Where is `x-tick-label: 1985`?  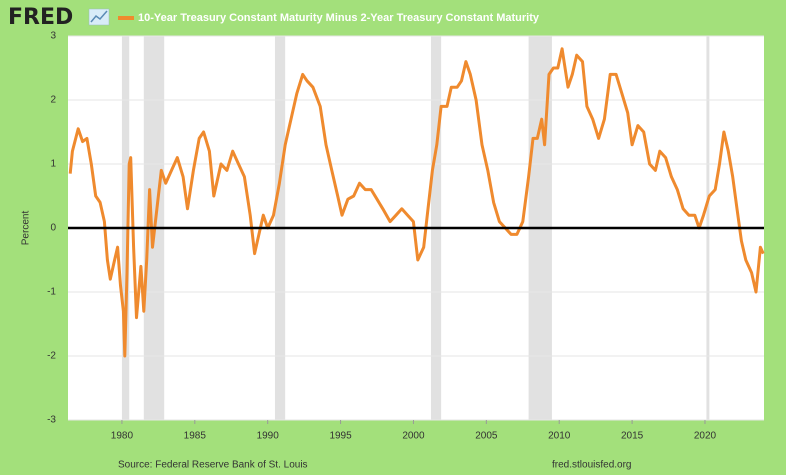 x-tick-label: 1985 is located at coordinates (195, 436).